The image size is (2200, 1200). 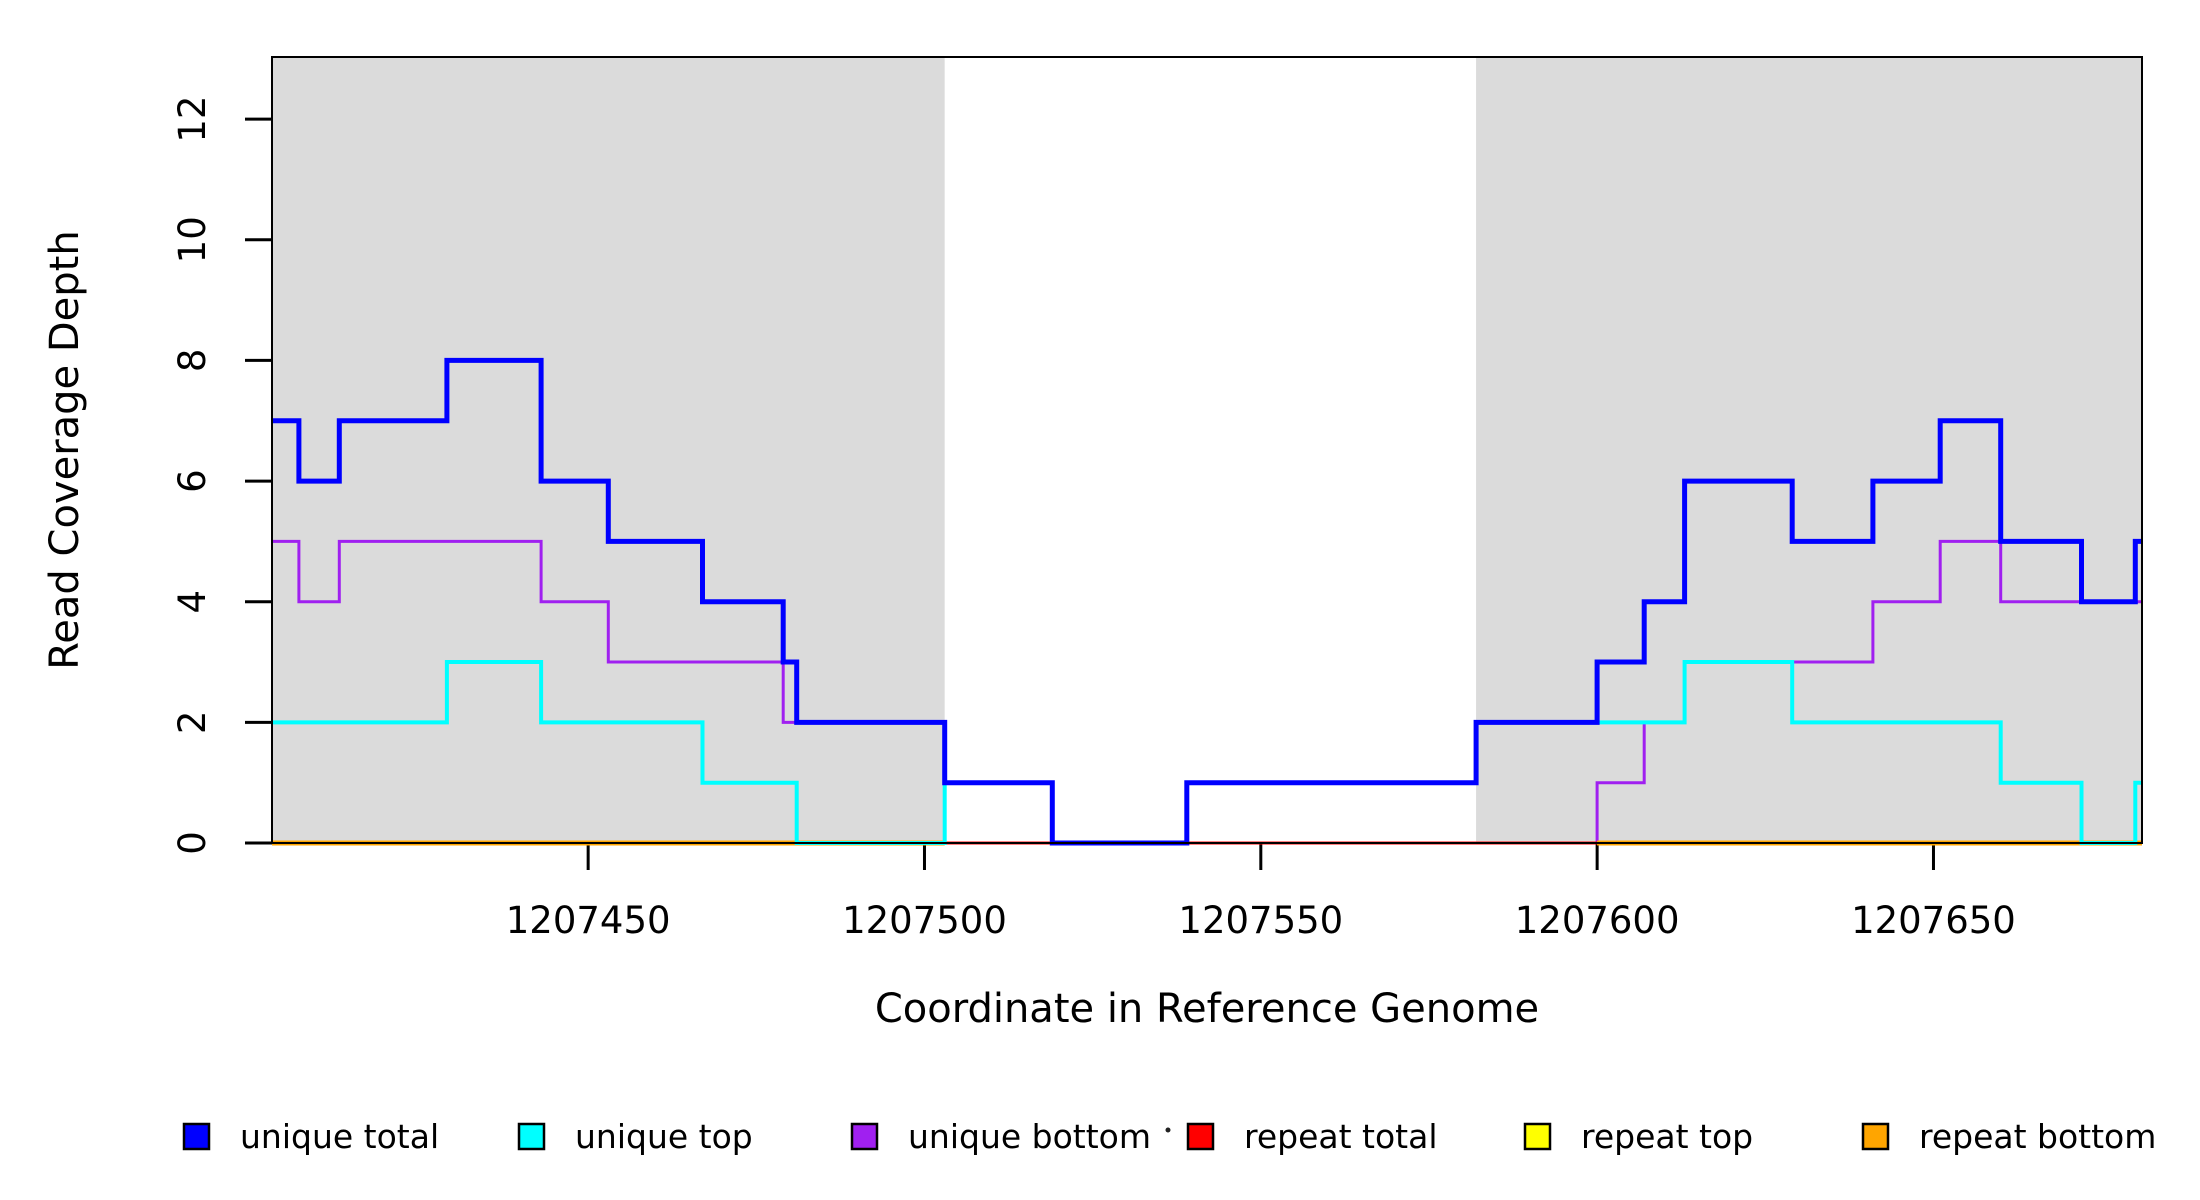 What do you see at coordinates (1341, 1136) in the screenshot?
I see `legend-label: repeat total` at bounding box center [1341, 1136].